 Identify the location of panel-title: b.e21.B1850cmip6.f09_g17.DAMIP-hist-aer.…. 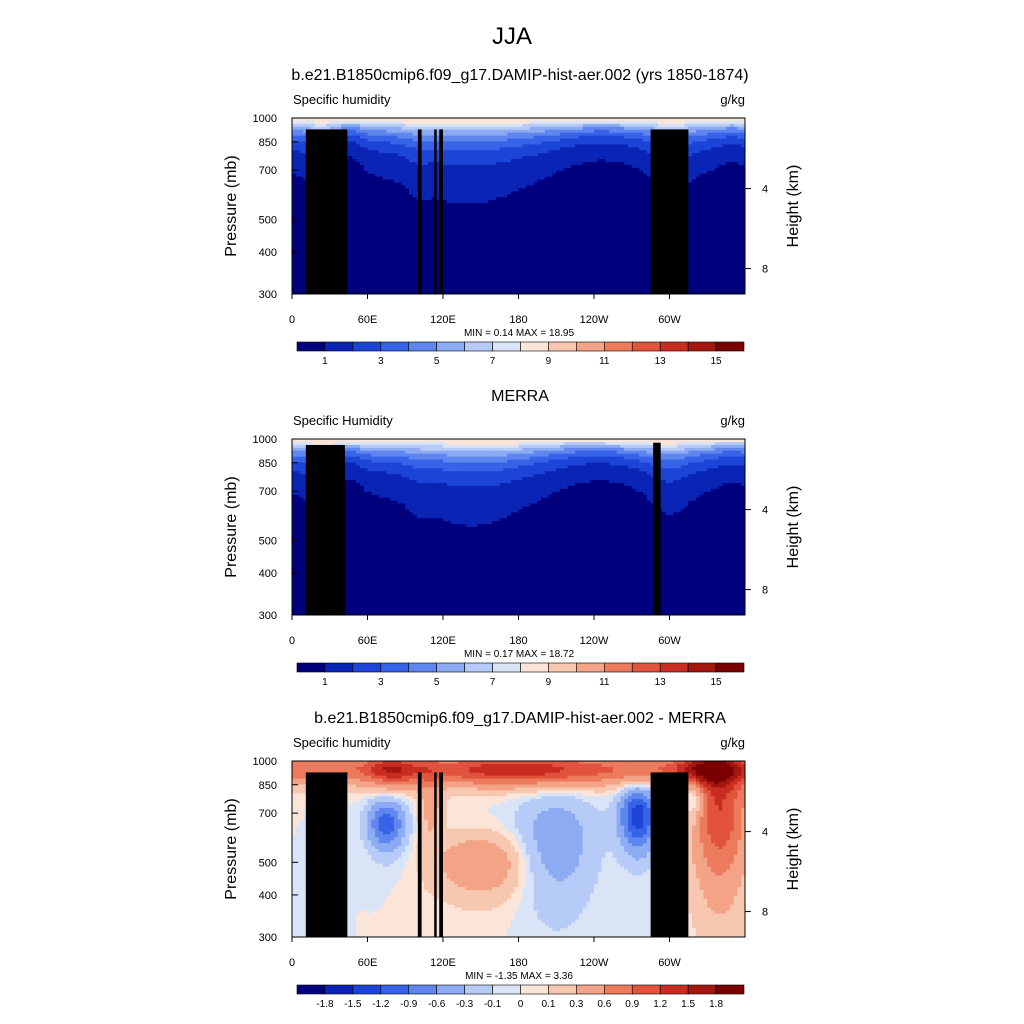
(519, 75).